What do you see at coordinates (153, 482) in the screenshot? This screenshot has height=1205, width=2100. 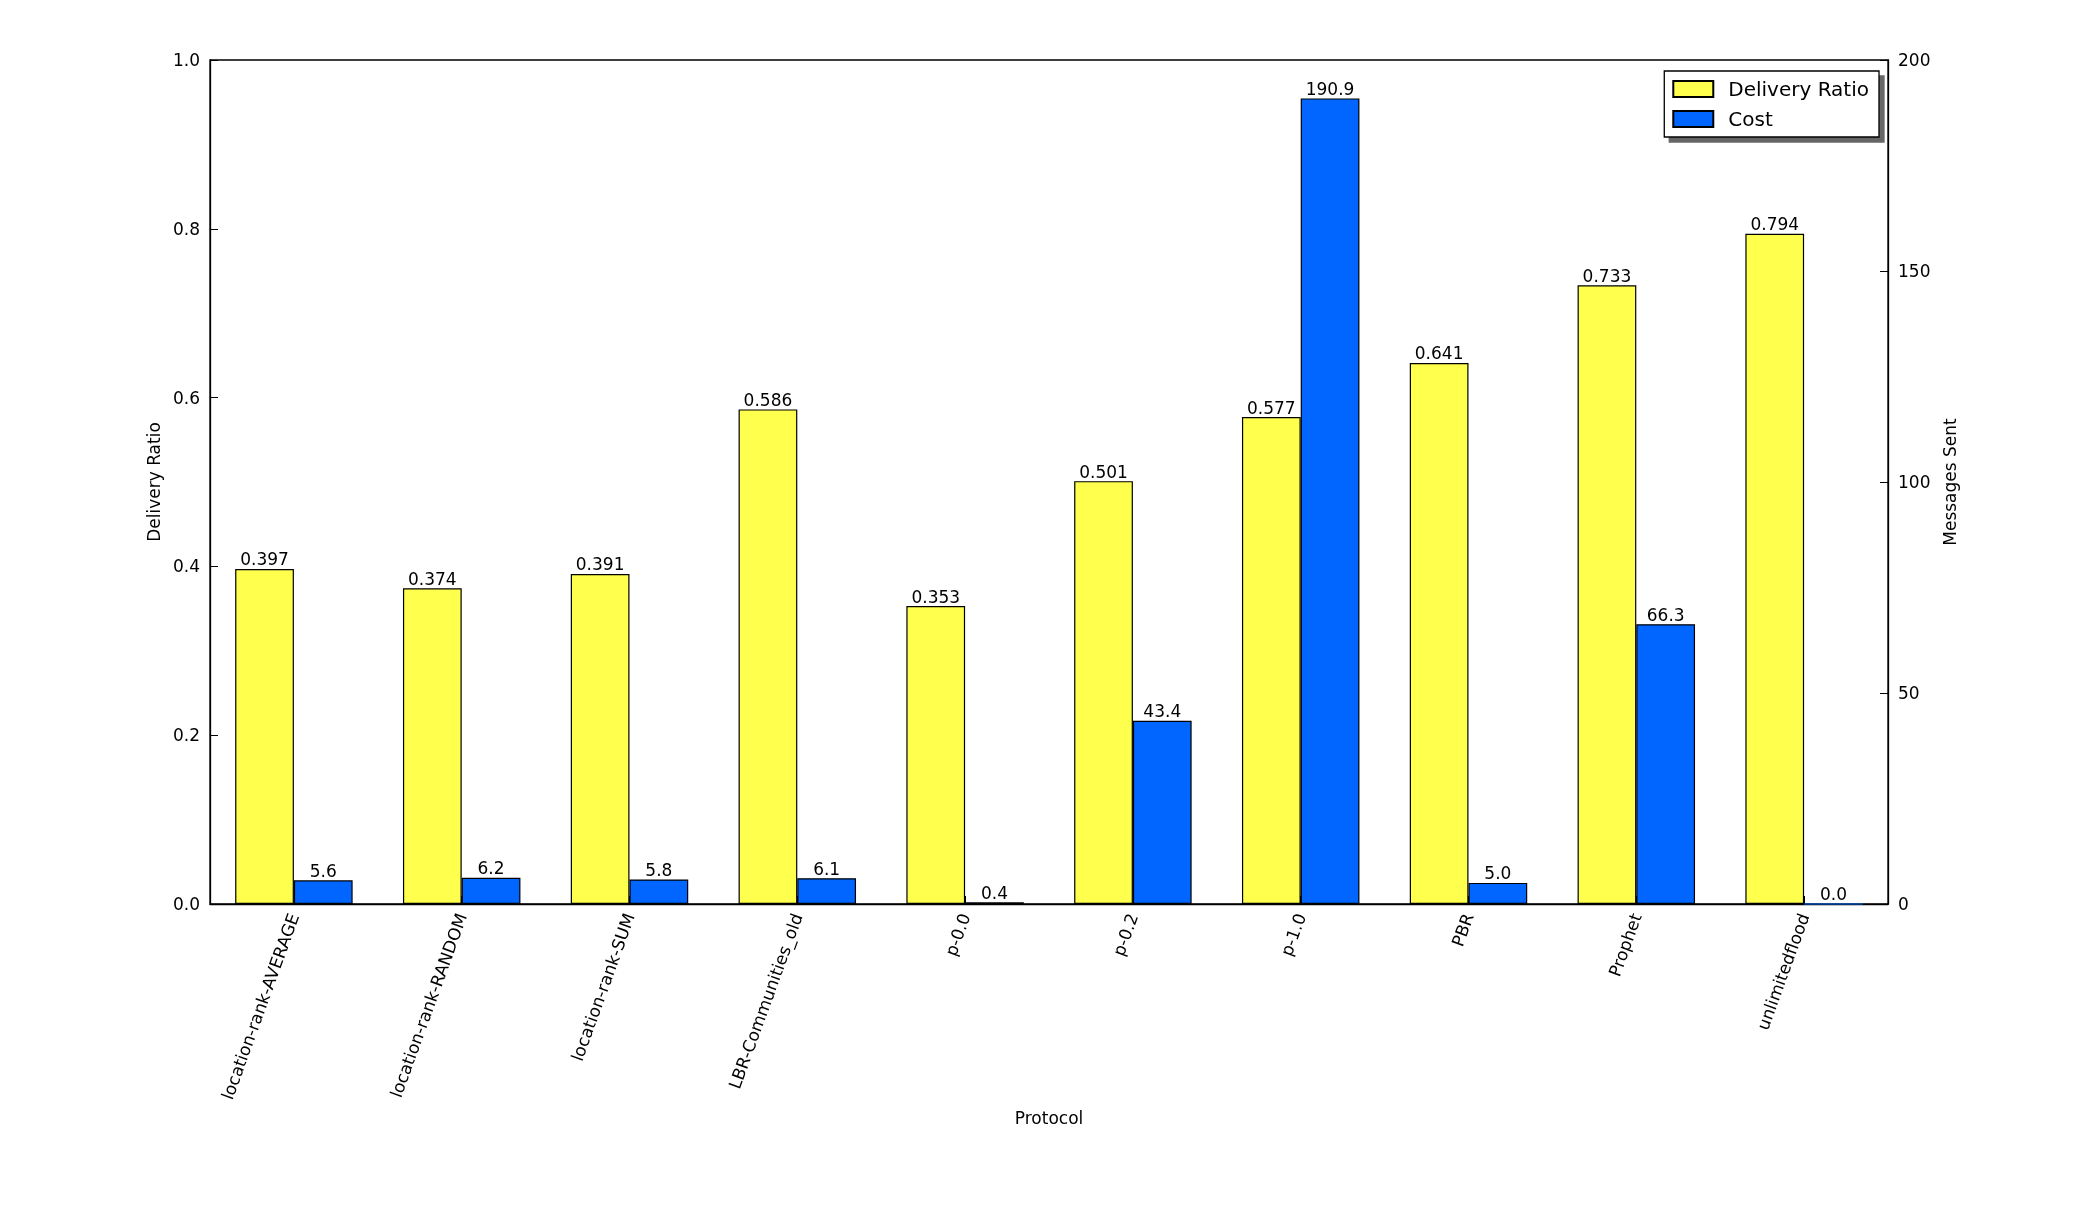 I see `y-axis-title: Delivery Ratio` at bounding box center [153, 482].